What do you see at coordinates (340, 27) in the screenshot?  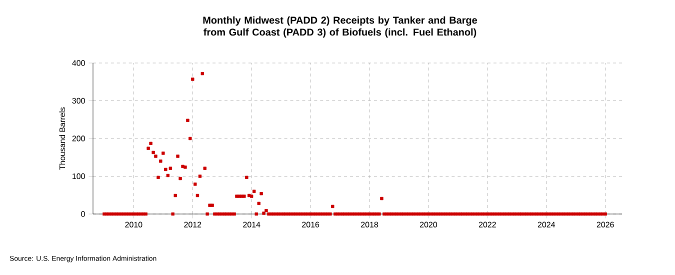 I see `chart-title: Monthly Midwest (PADD 2) Receipts by Tanker and Barge from Gulf Coast (PADD 3) of Biofuels (incl. Fuel Ethanol)` at bounding box center [340, 27].